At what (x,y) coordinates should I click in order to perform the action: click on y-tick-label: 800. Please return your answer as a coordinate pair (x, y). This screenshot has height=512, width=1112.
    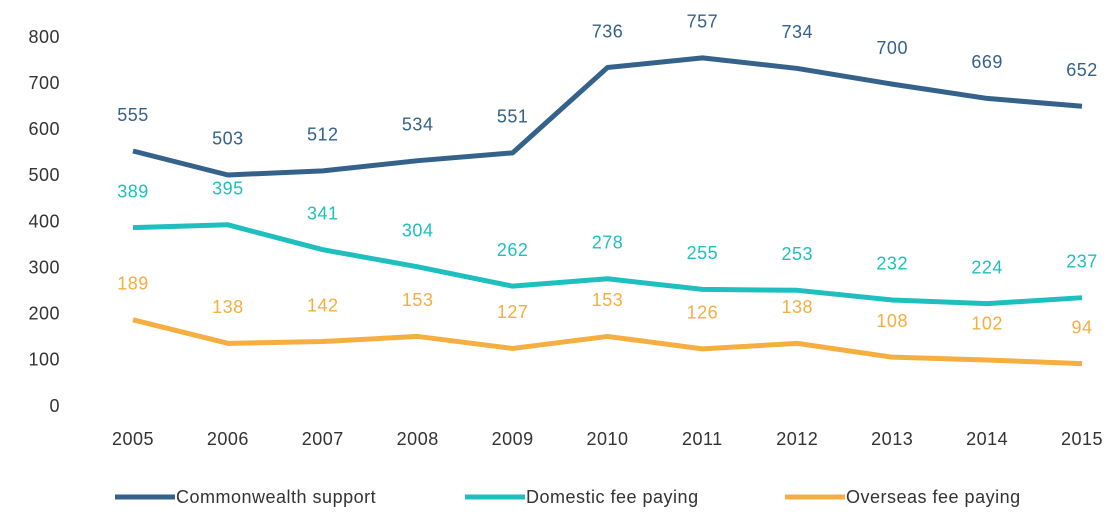
    Looking at the image, I should click on (44, 37).